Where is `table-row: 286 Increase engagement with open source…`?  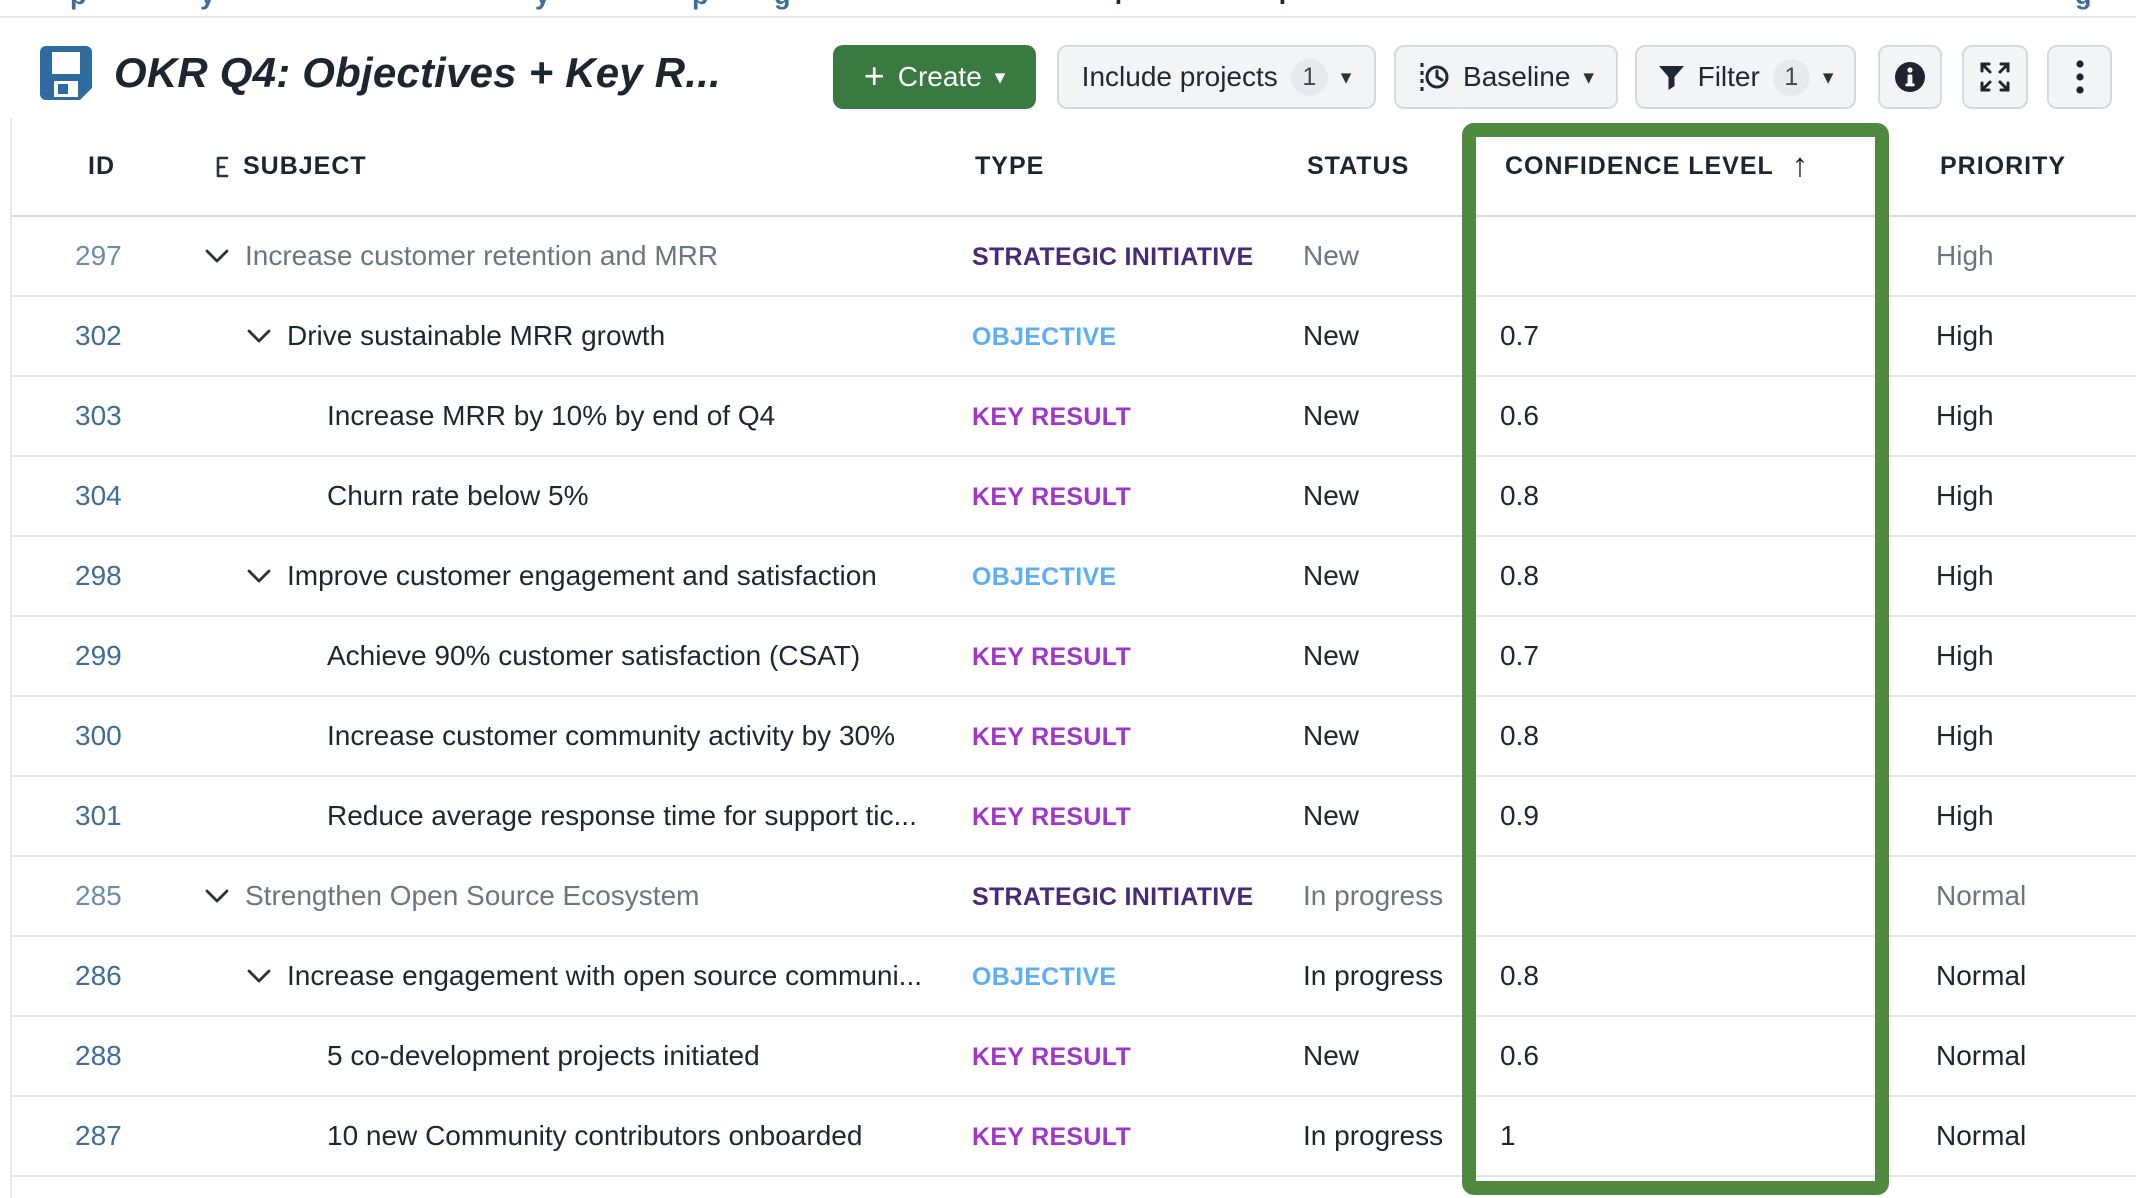 table-row: 286 Increase engagement with open source… is located at coordinates (1074, 977).